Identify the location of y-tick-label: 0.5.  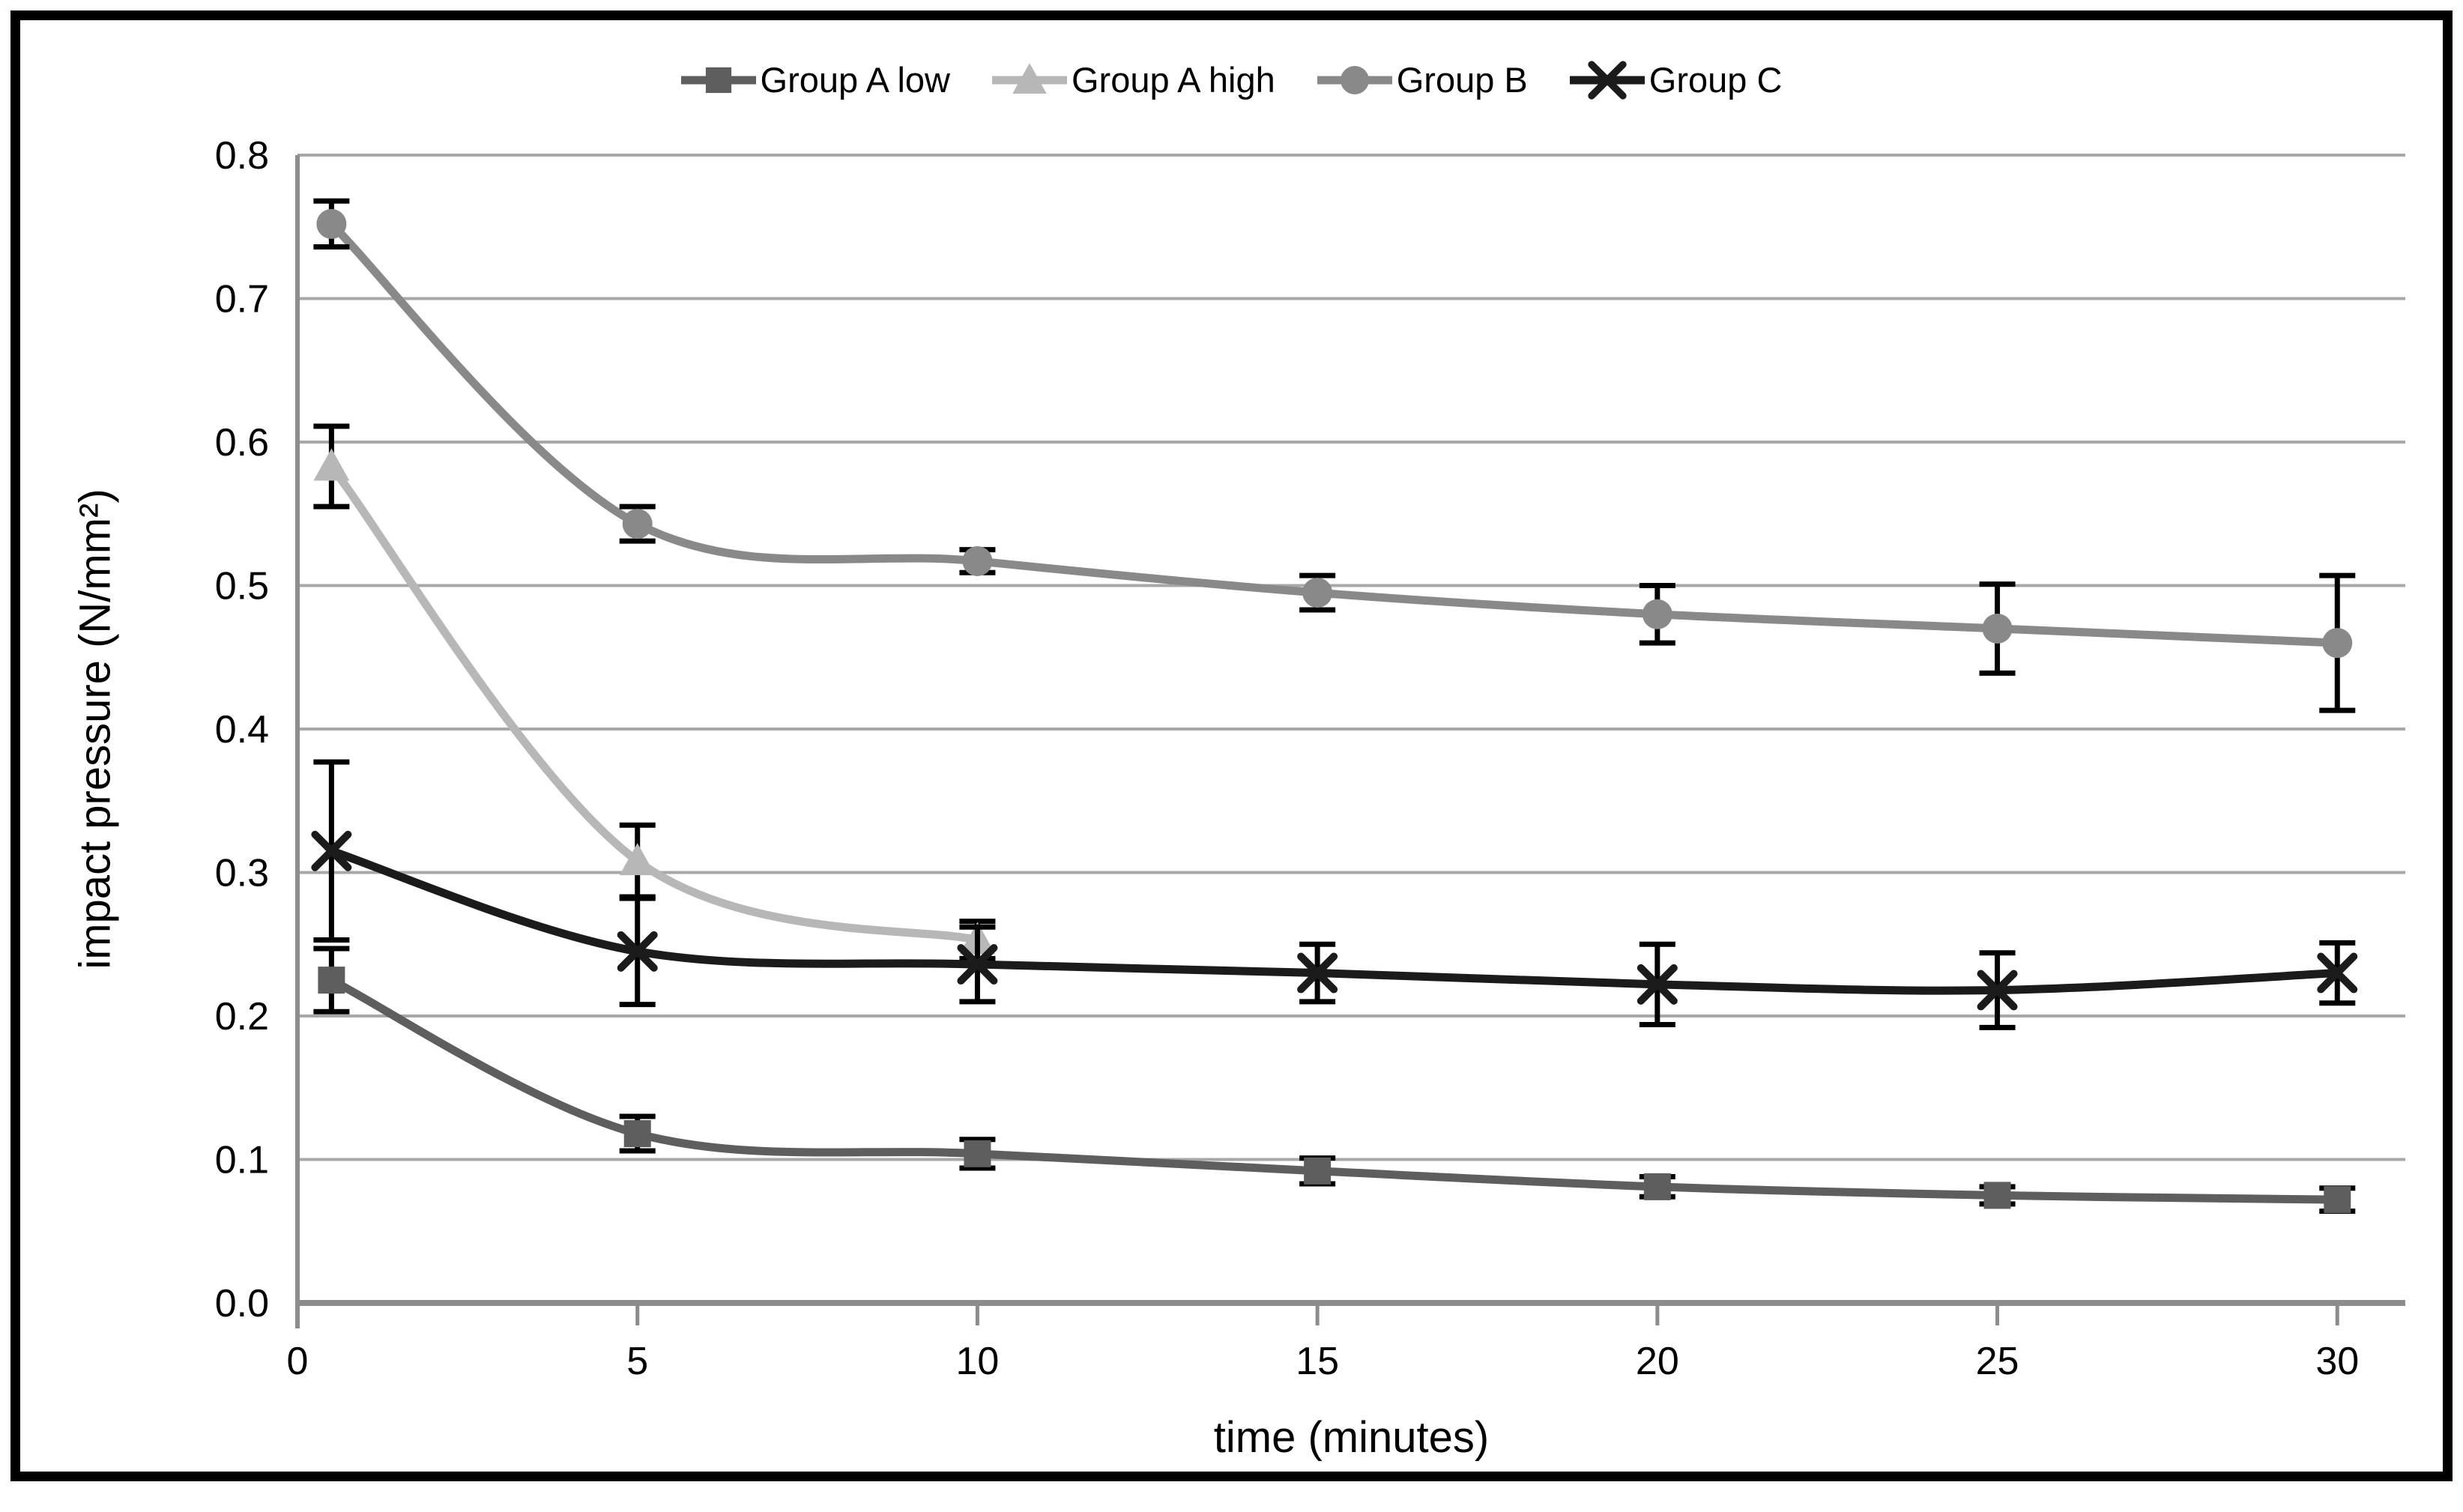
(242, 586).